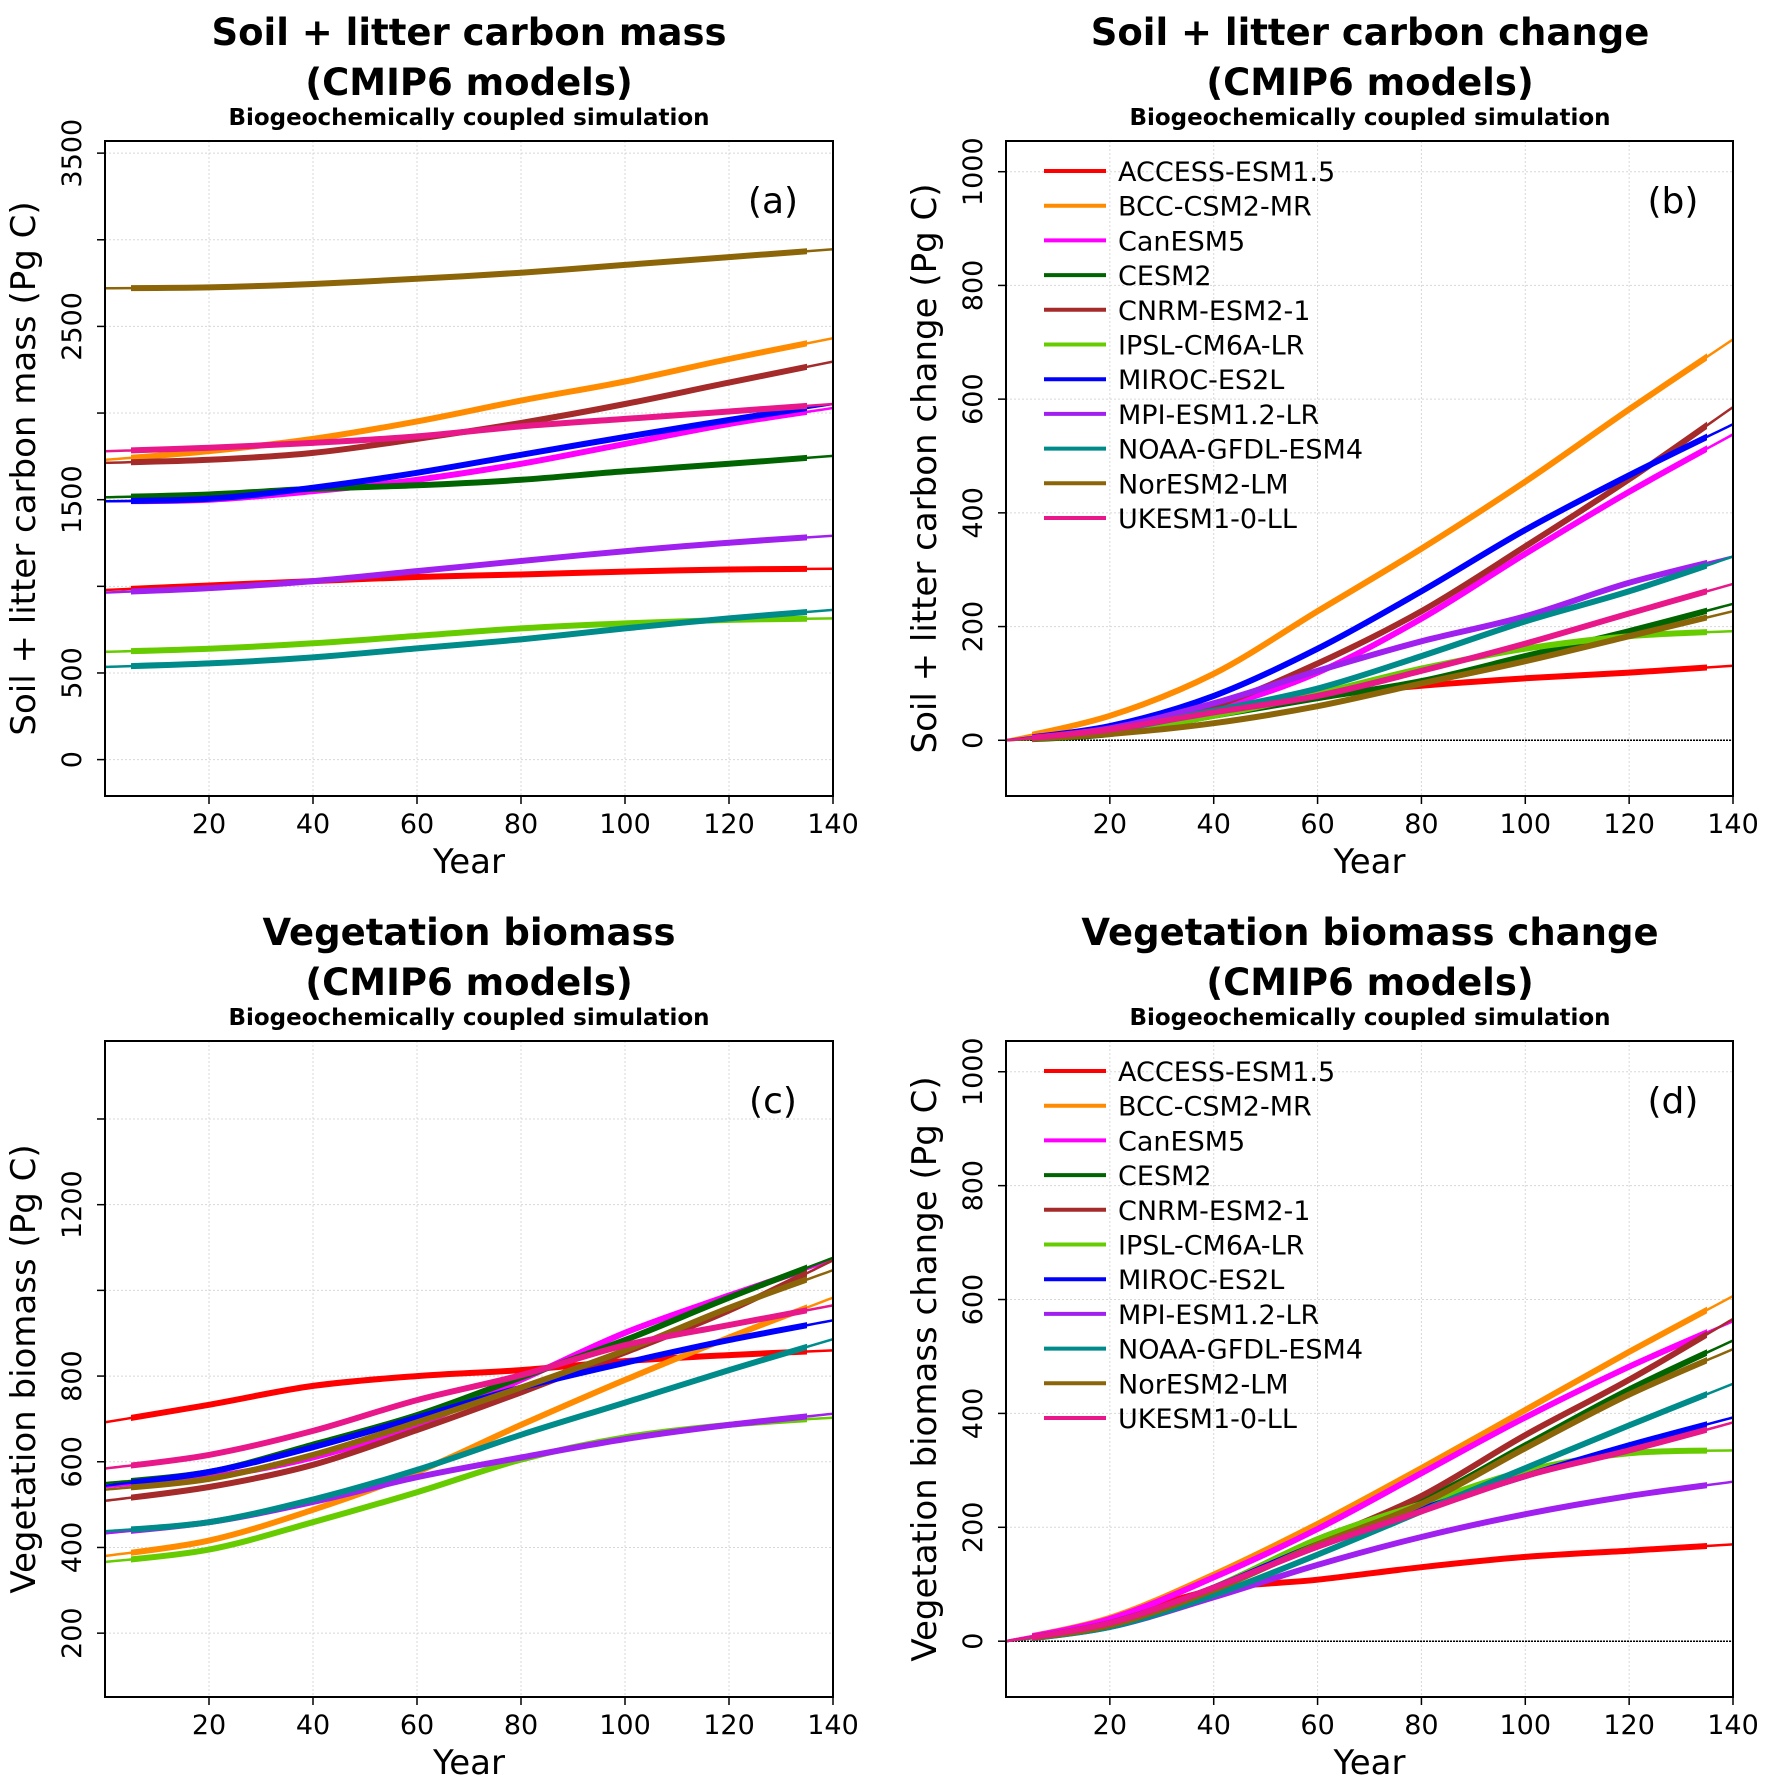  Describe the element at coordinates (72, 1204) in the screenshot. I see `y-tick-label: 1200` at that location.